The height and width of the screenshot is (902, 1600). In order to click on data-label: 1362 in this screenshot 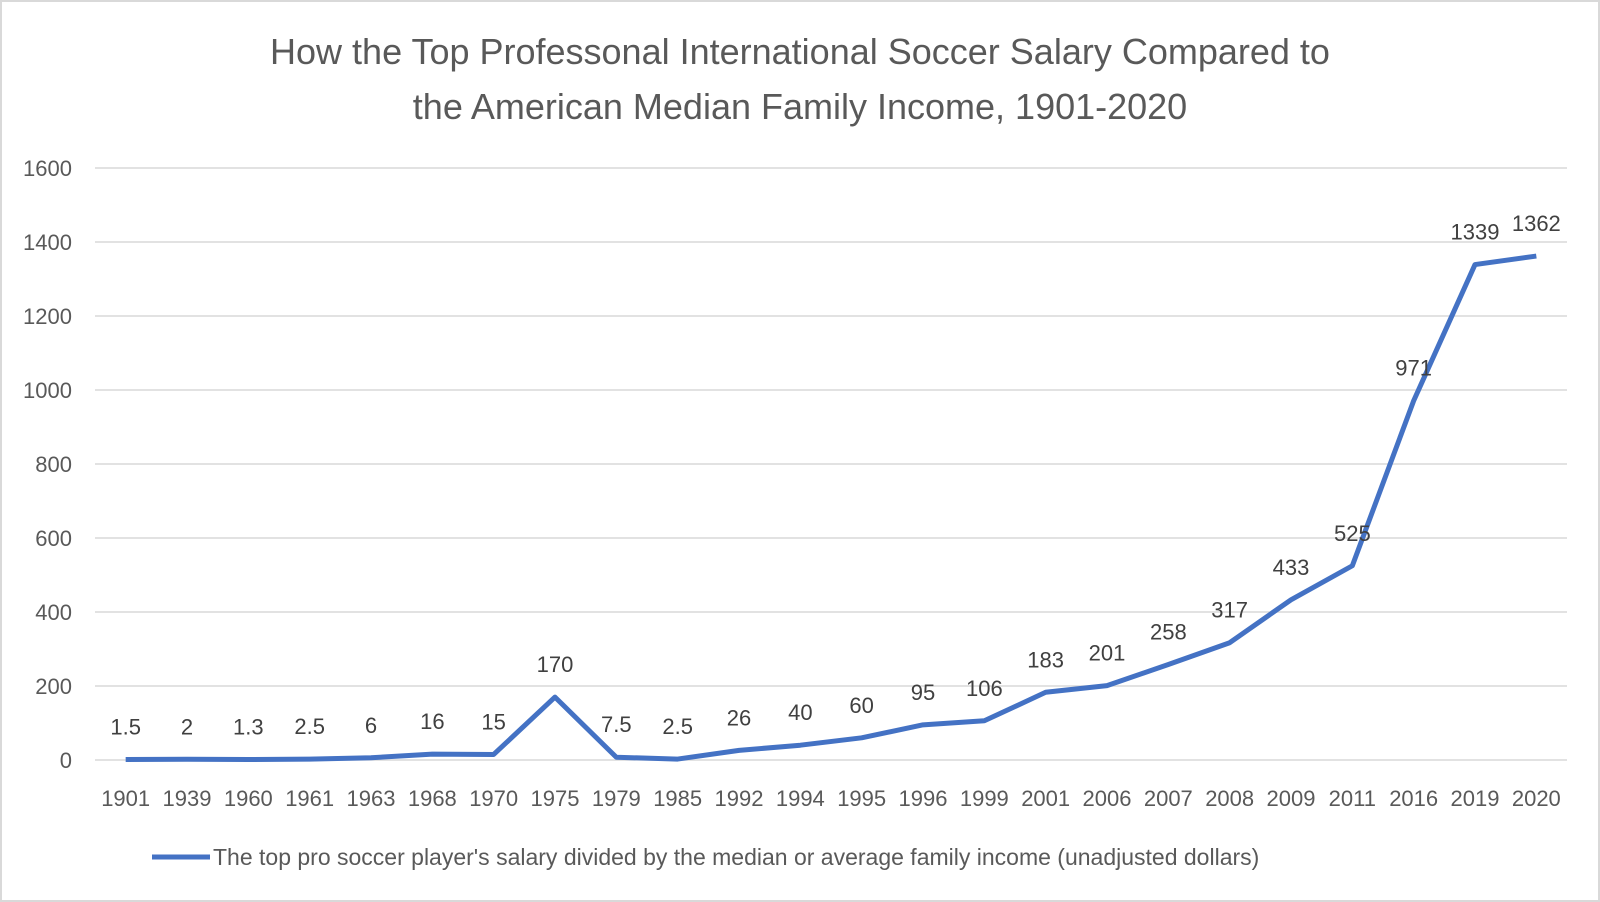, I will do `click(1536, 223)`.